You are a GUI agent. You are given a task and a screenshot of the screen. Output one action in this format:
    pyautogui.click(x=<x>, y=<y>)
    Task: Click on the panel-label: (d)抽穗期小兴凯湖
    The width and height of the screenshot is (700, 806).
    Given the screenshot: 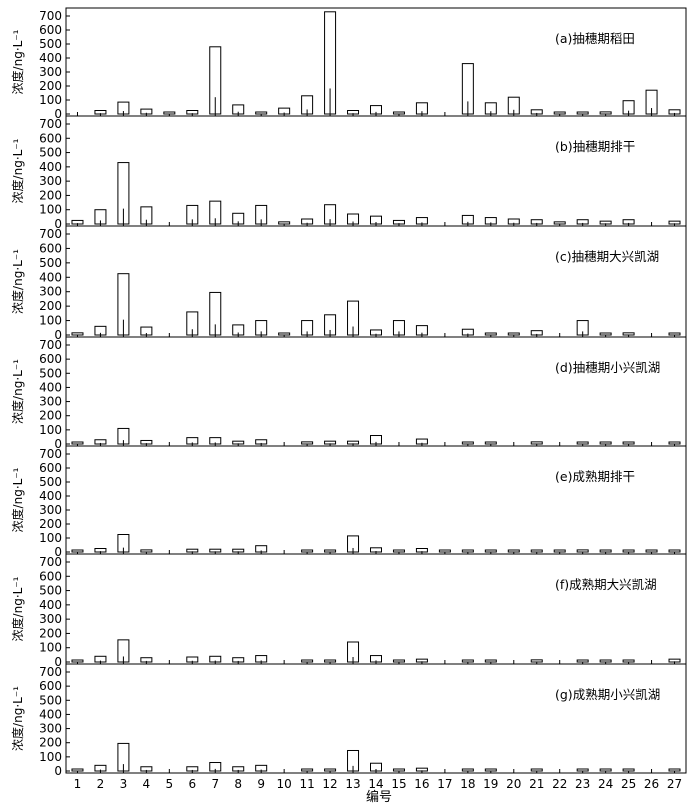 What is the action you would take?
    pyautogui.click(x=607, y=367)
    